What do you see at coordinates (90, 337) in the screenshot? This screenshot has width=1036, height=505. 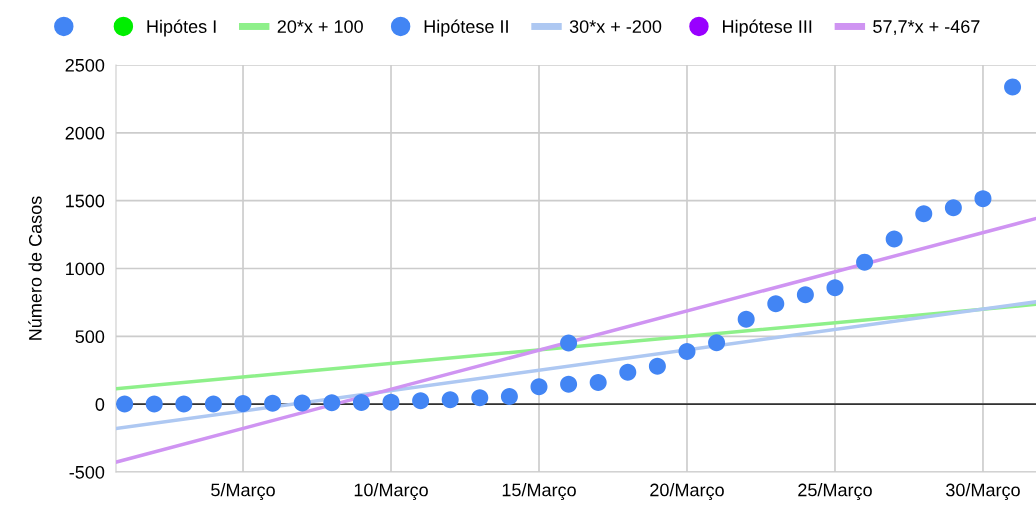 I see `y-tick-label: 500` at bounding box center [90, 337].